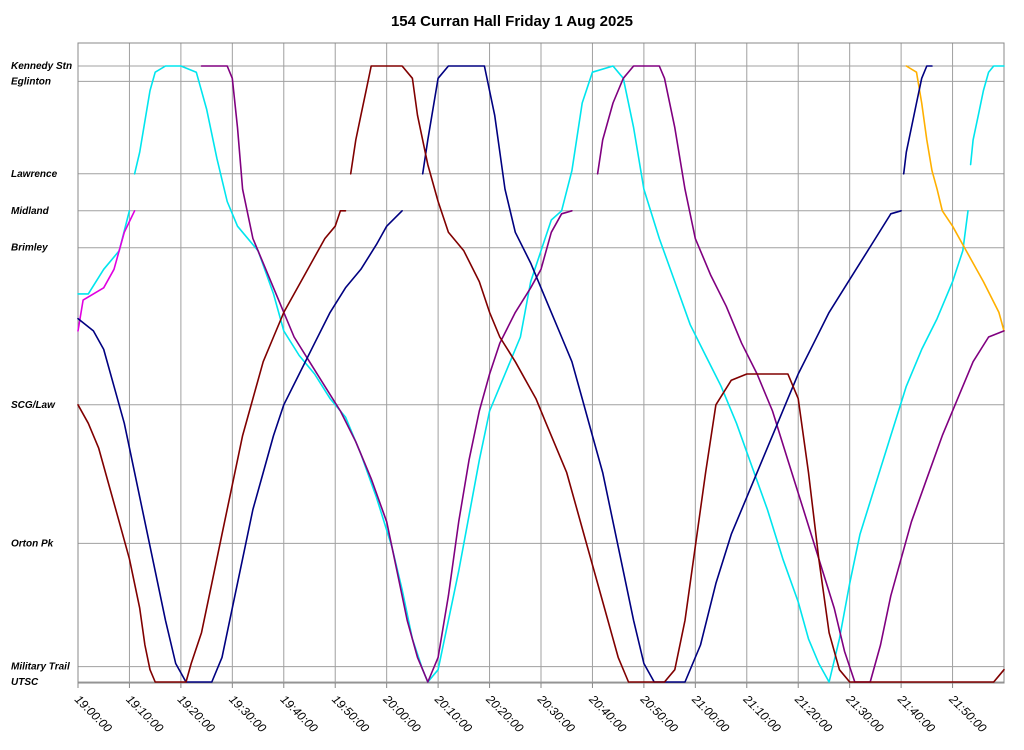  Describe the element at coordinates (916, 714) in the screenshot. I see `x-tick-label: 21:40:00` at that location.